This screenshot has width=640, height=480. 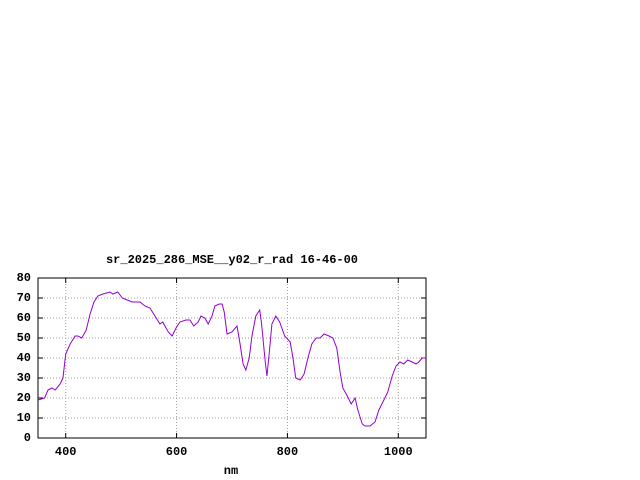 What do you see at coordinates (288, 452) in the screenshot?
I see `x-tick-label: 800` at bounding box center [288, 452].